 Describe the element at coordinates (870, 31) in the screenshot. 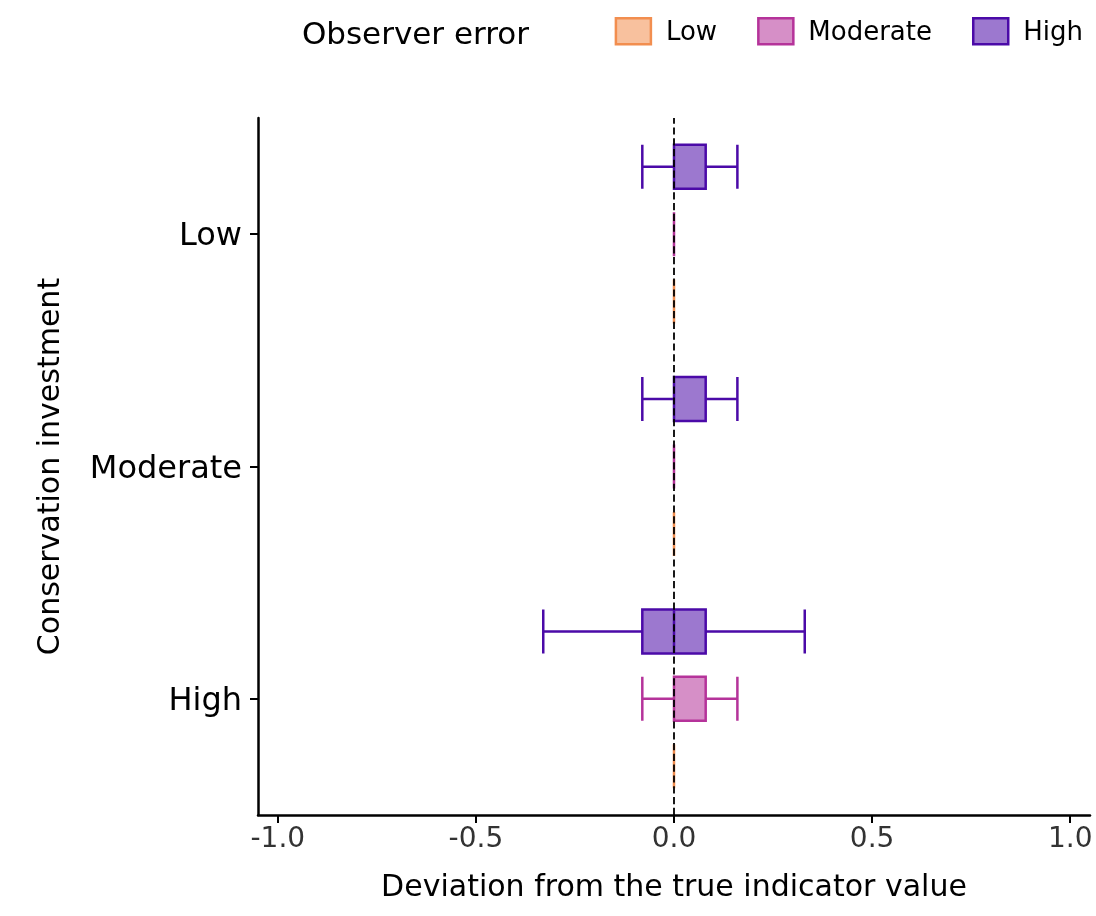

I see `legend-label: Moderate` at that location.